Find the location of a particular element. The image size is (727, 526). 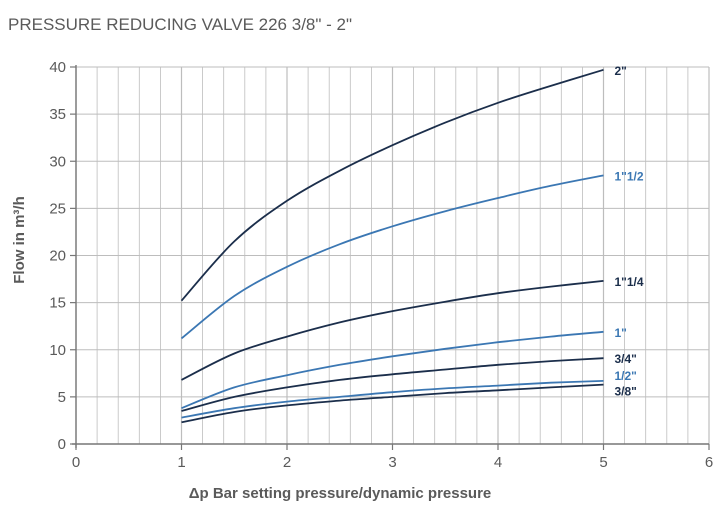

series-label: 1"1/2 is located at coordinates (629, 176).